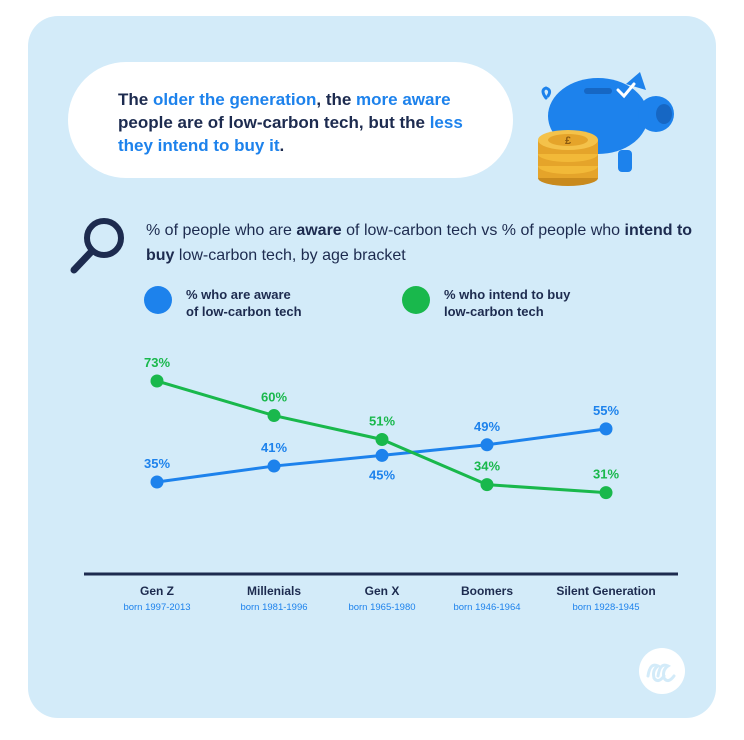 Image resolution: width=744 pixels, height=740 pixels. What do you see at coordinates (568, 158) in the screenshot?
I see `pound-coins-icon: £` at bounding box center [568, 158].